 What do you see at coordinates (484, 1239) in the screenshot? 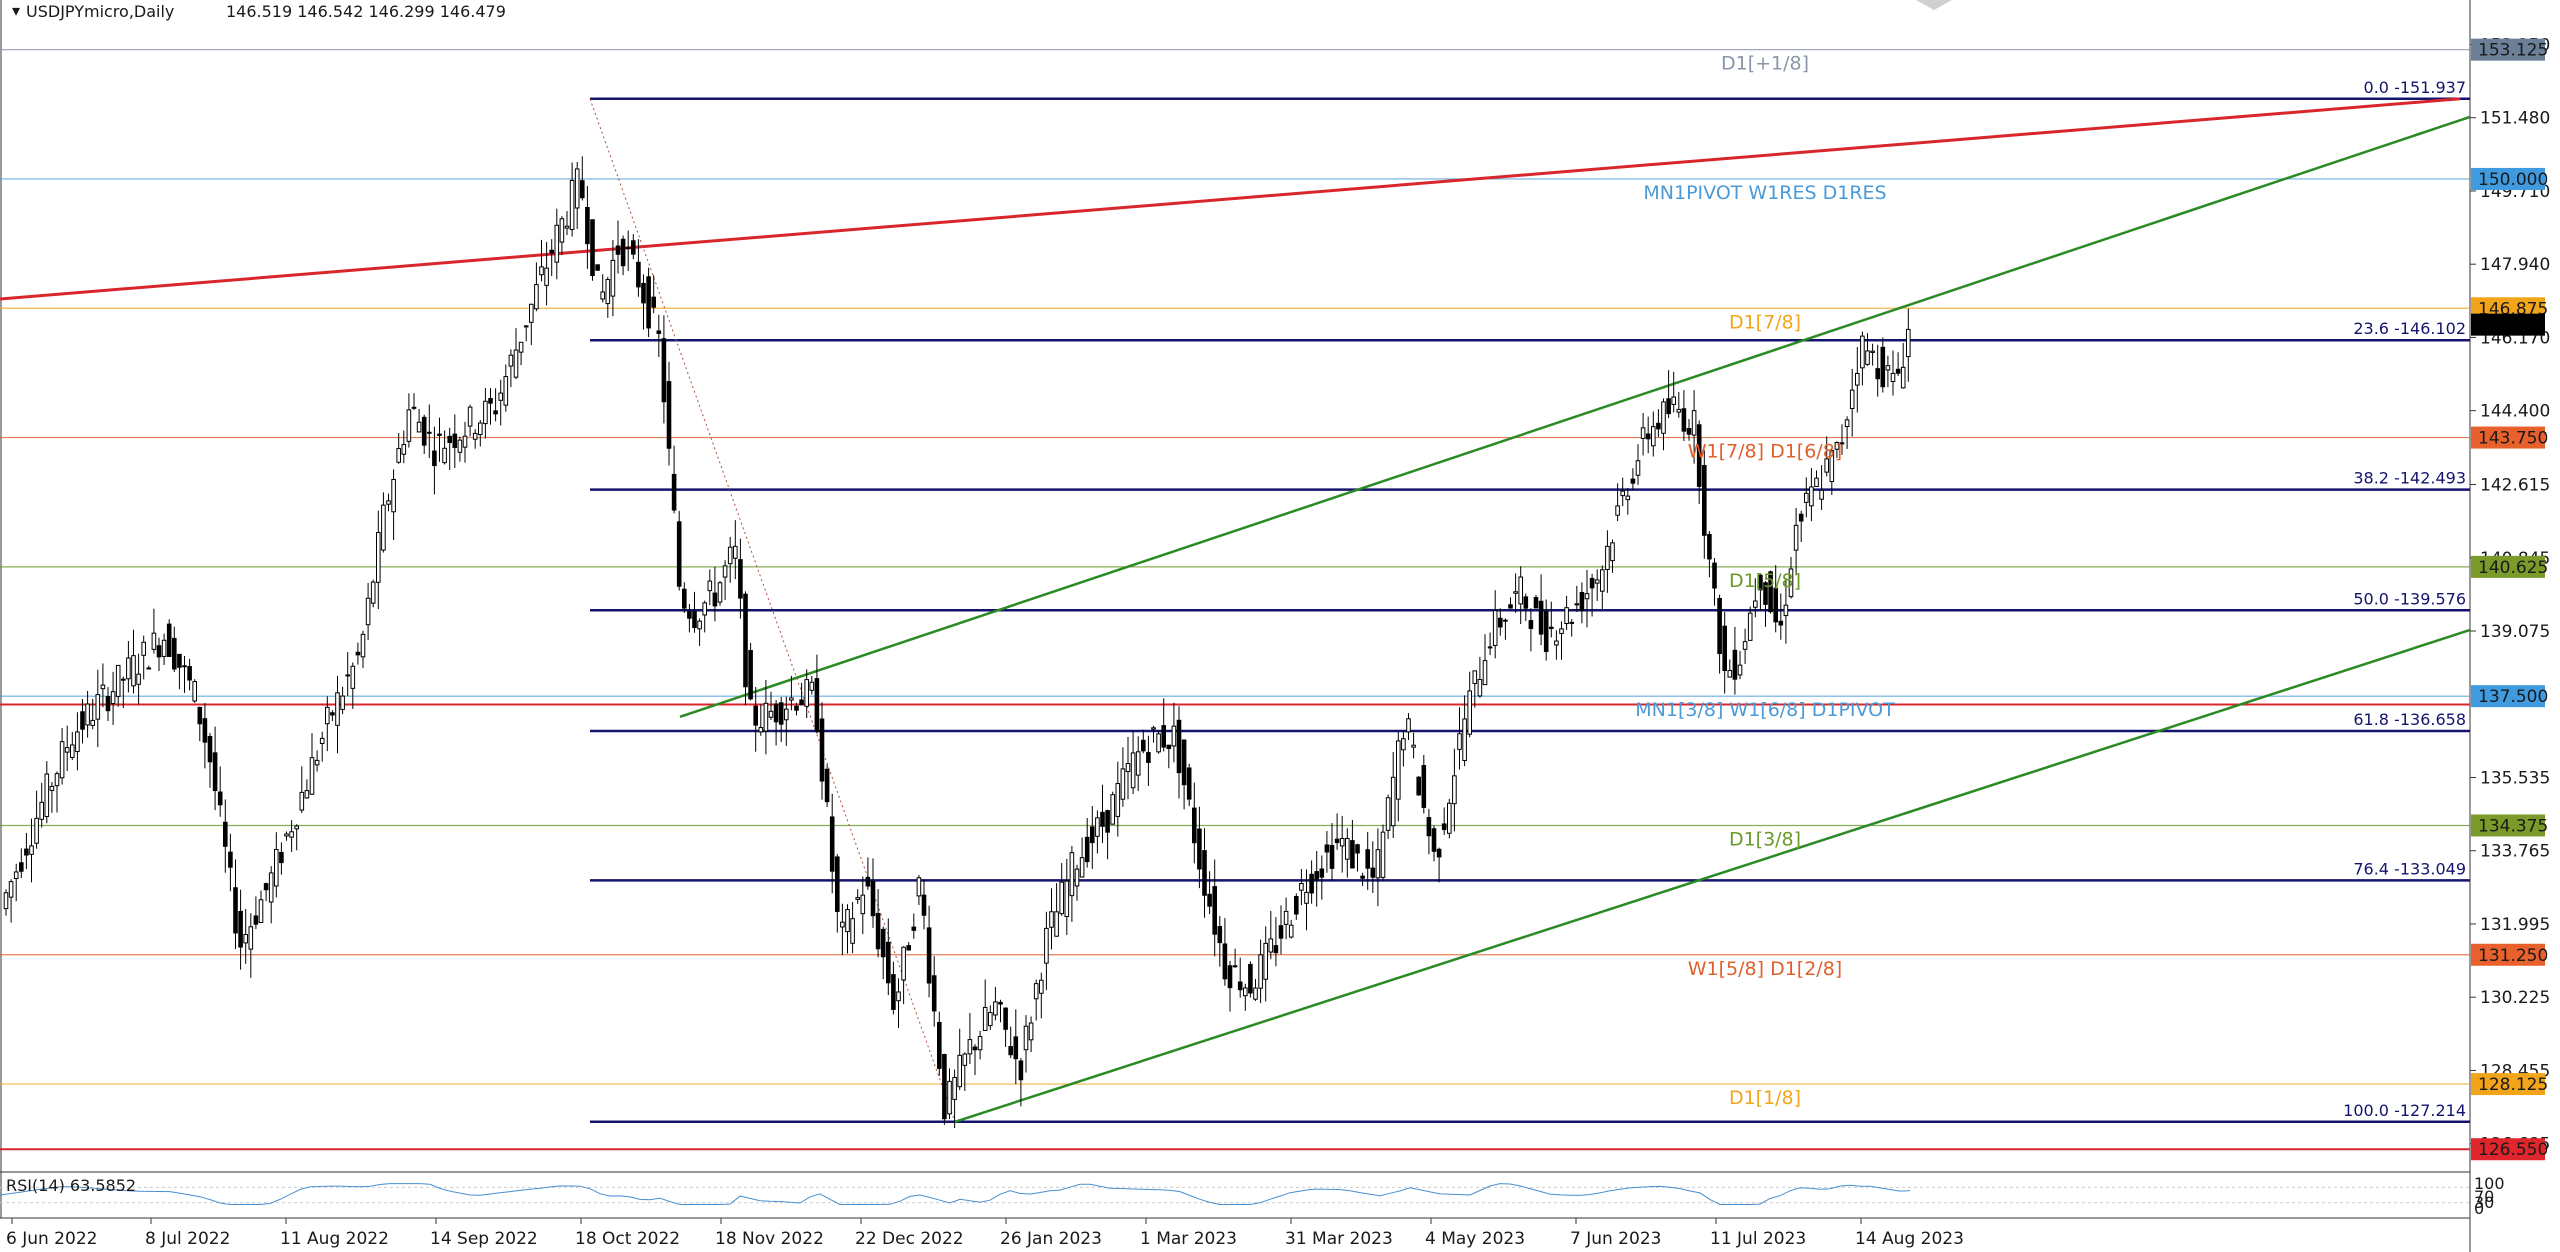
I see `x-tick-label: 14 Sep 2022` at bounding box center [484, 1239].